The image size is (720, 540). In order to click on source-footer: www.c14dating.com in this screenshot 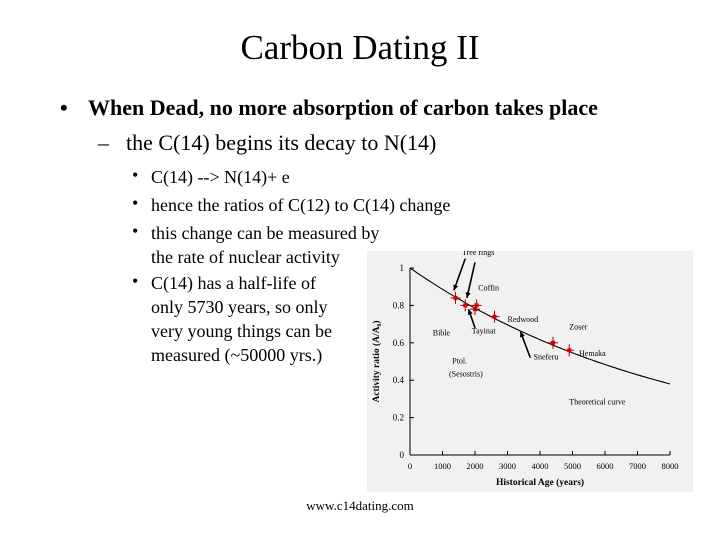, I will do `click(360, 505)`.